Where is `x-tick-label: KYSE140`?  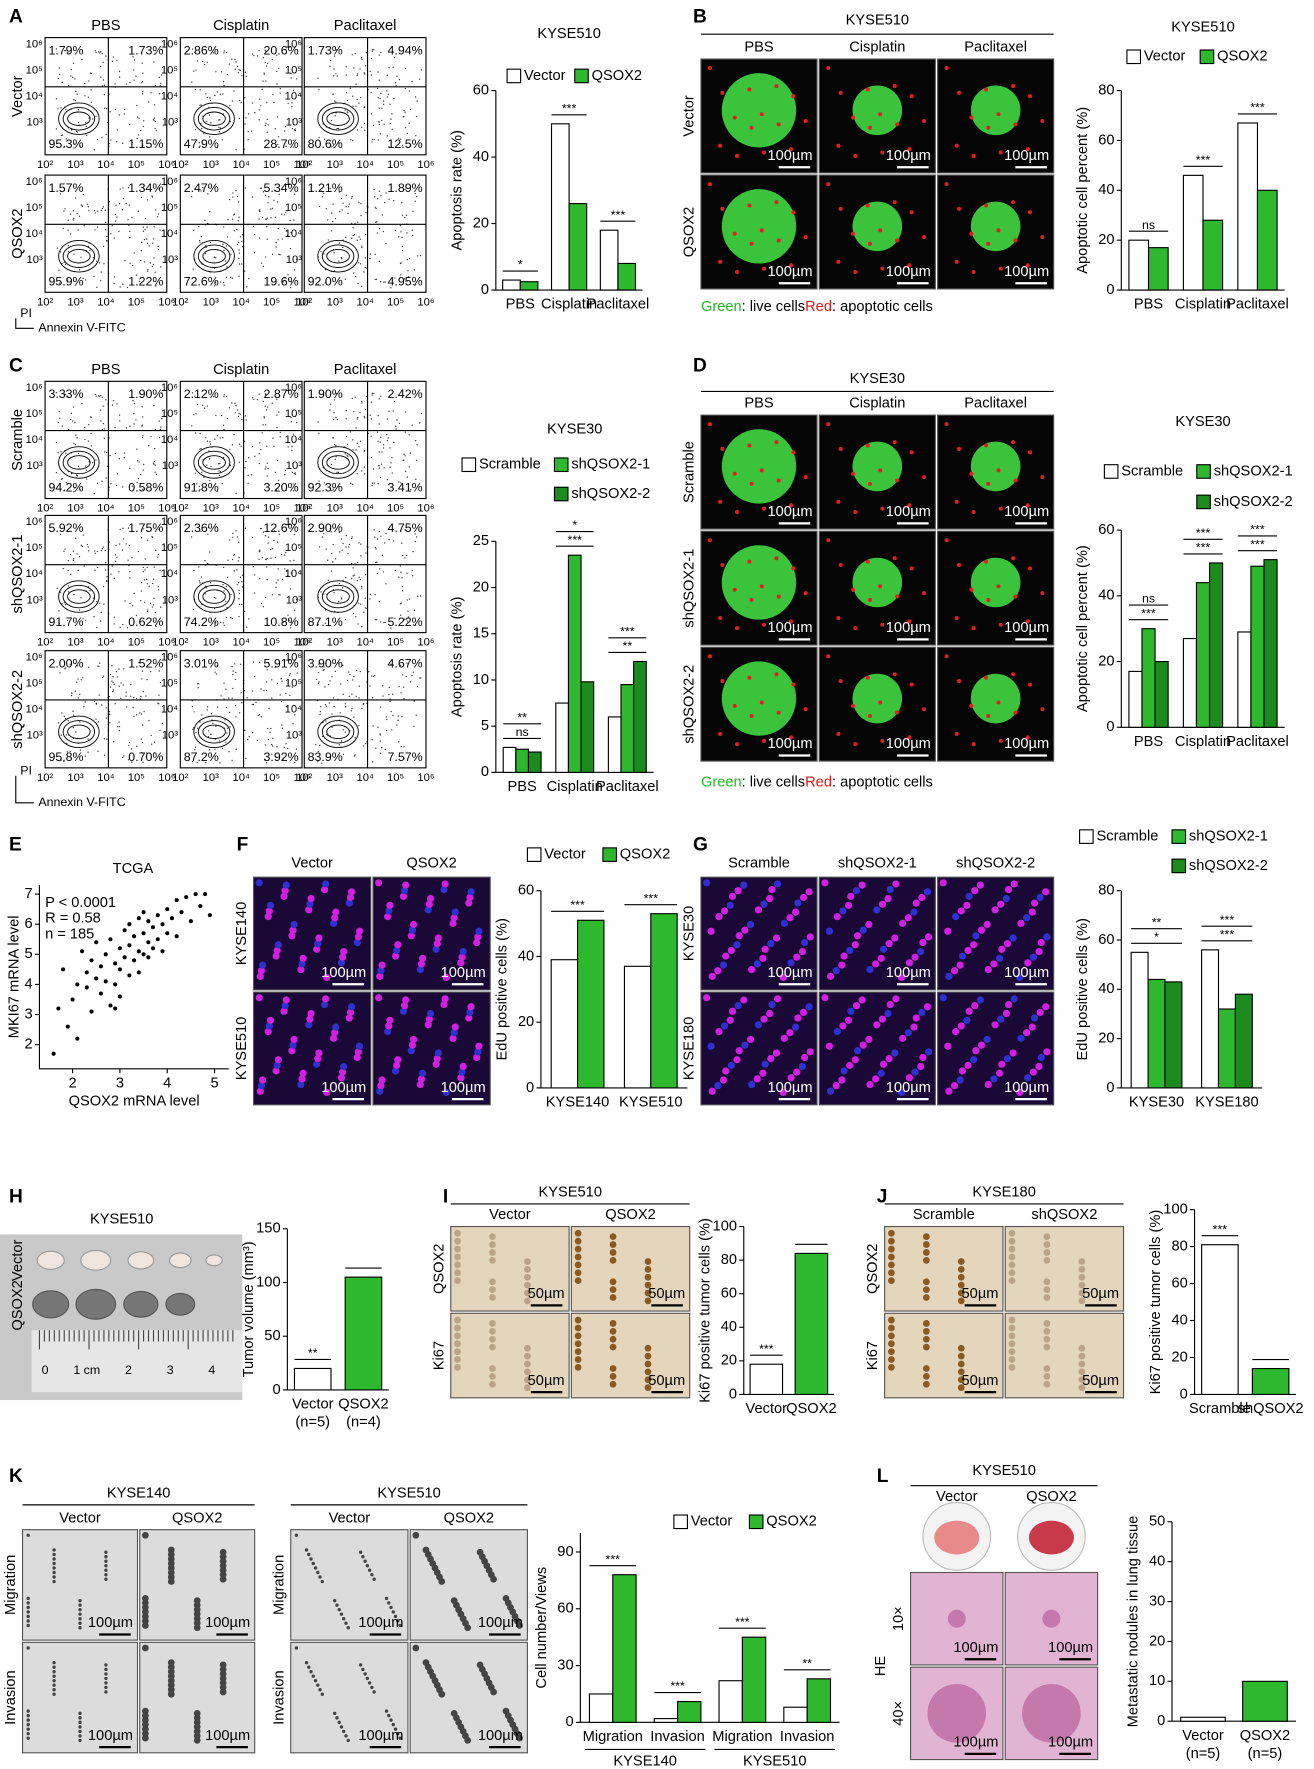 x-tick-label: KYSE140 is located at coordinates (578, 1102).